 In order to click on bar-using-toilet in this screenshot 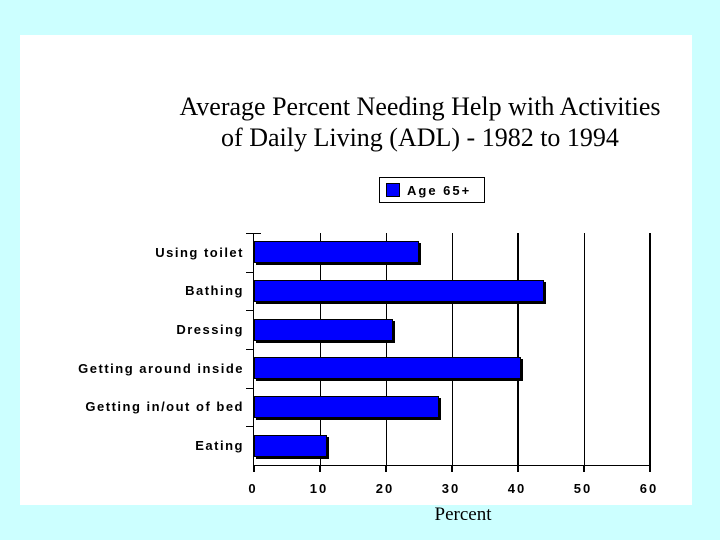, I will do `click(336, 252)`.